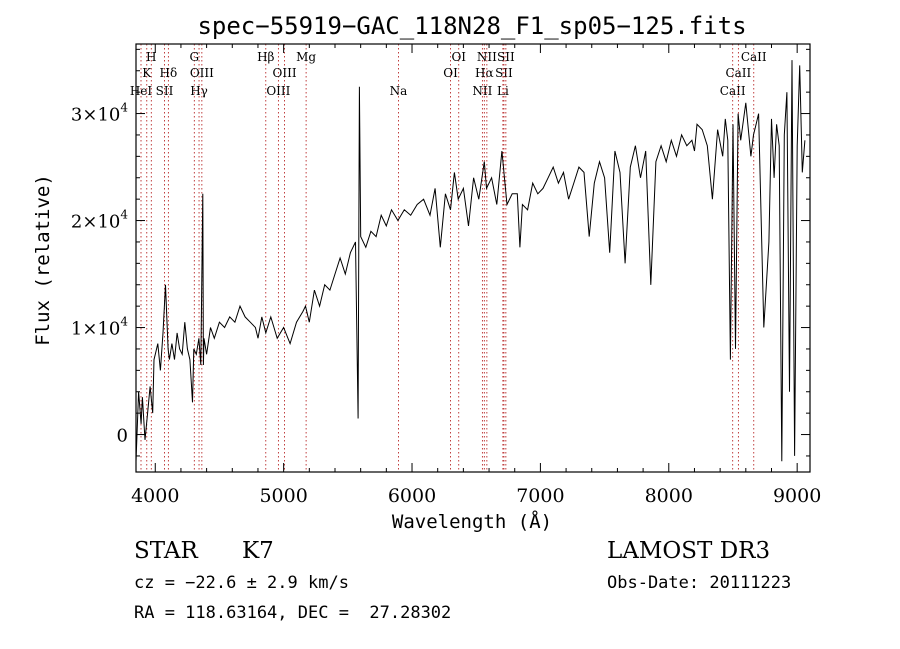 The image size is (900, 649). I want to click on line-marker-label: Hβ, so click(265, 57).